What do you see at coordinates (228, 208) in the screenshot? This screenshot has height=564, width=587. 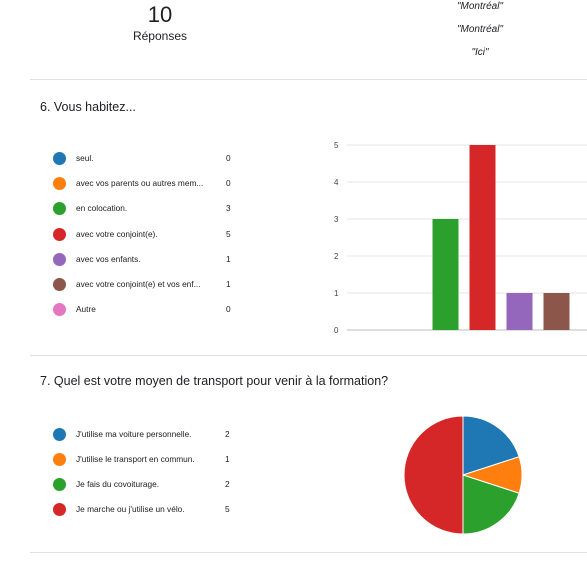 I see `legend-count: 3` at bounding box center [228, 208].